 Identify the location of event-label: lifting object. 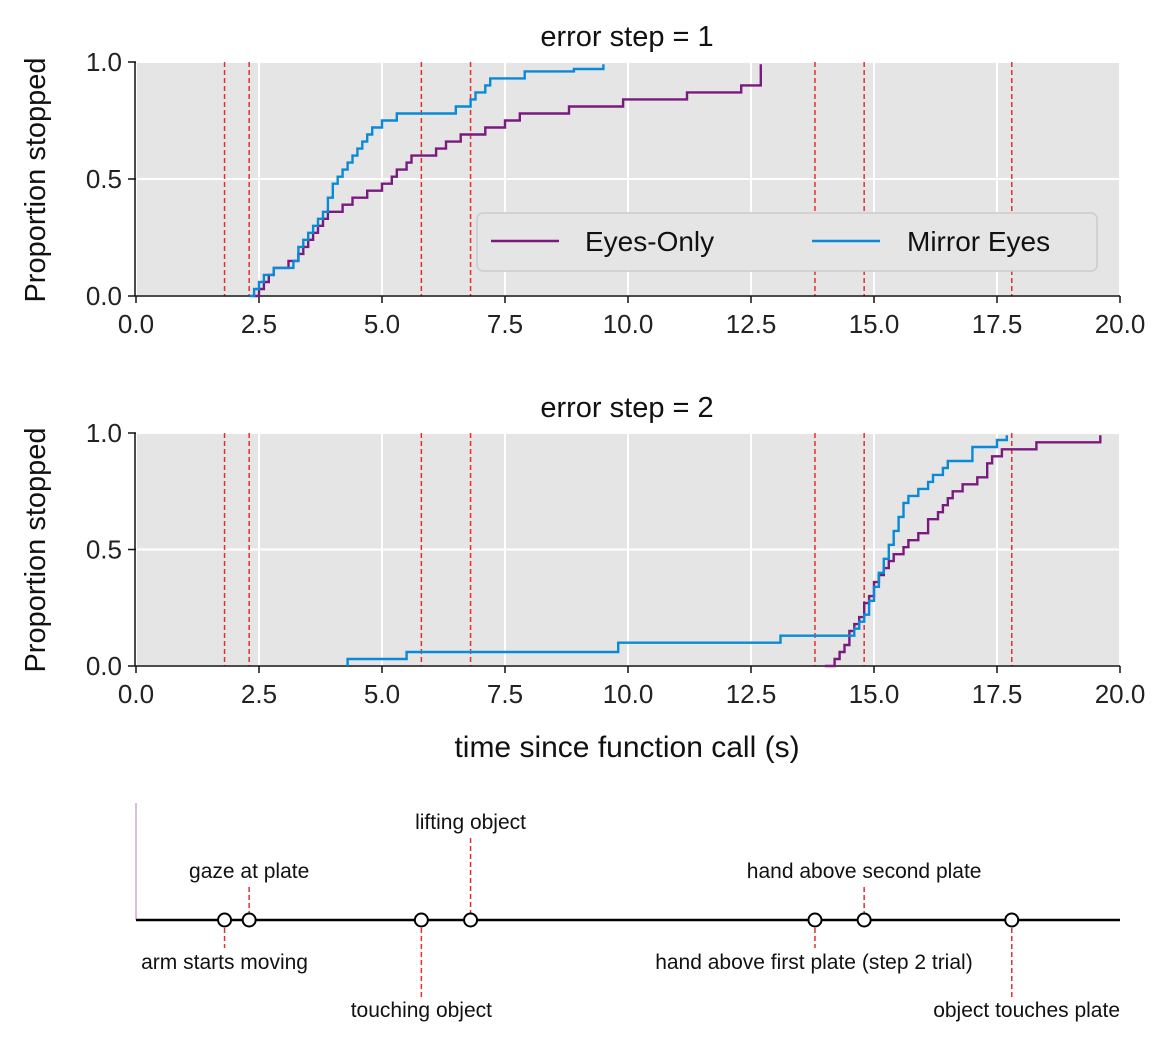
(470, 822).